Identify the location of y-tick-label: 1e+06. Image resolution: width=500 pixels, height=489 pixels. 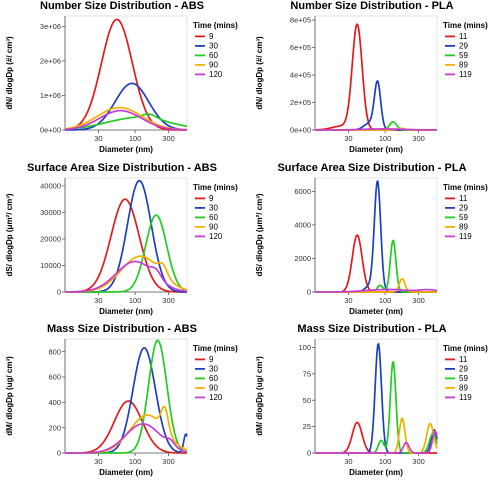
(50, 95).